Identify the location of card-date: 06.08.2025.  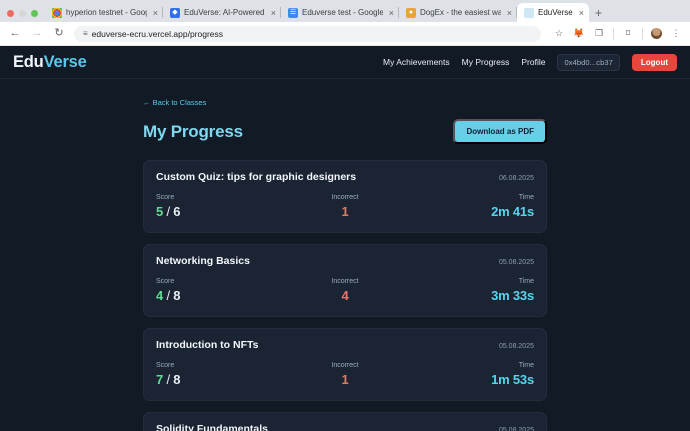
(516, 178).